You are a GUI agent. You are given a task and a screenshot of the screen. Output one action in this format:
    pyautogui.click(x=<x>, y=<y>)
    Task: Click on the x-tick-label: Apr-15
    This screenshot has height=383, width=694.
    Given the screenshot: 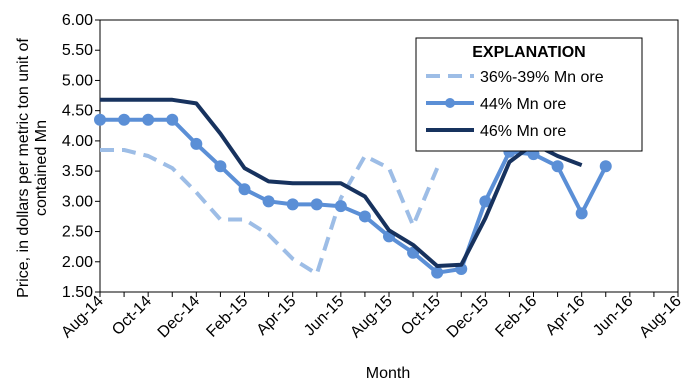 What is the action you would take?
    pyautogui.click(x=277, y=316)
    